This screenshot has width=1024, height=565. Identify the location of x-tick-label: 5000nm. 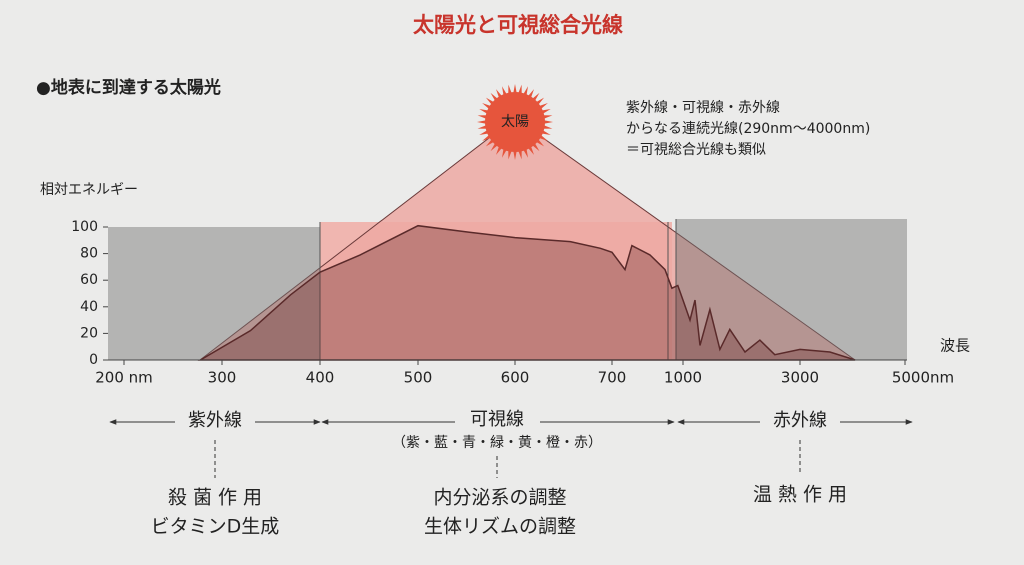
(923, 378).